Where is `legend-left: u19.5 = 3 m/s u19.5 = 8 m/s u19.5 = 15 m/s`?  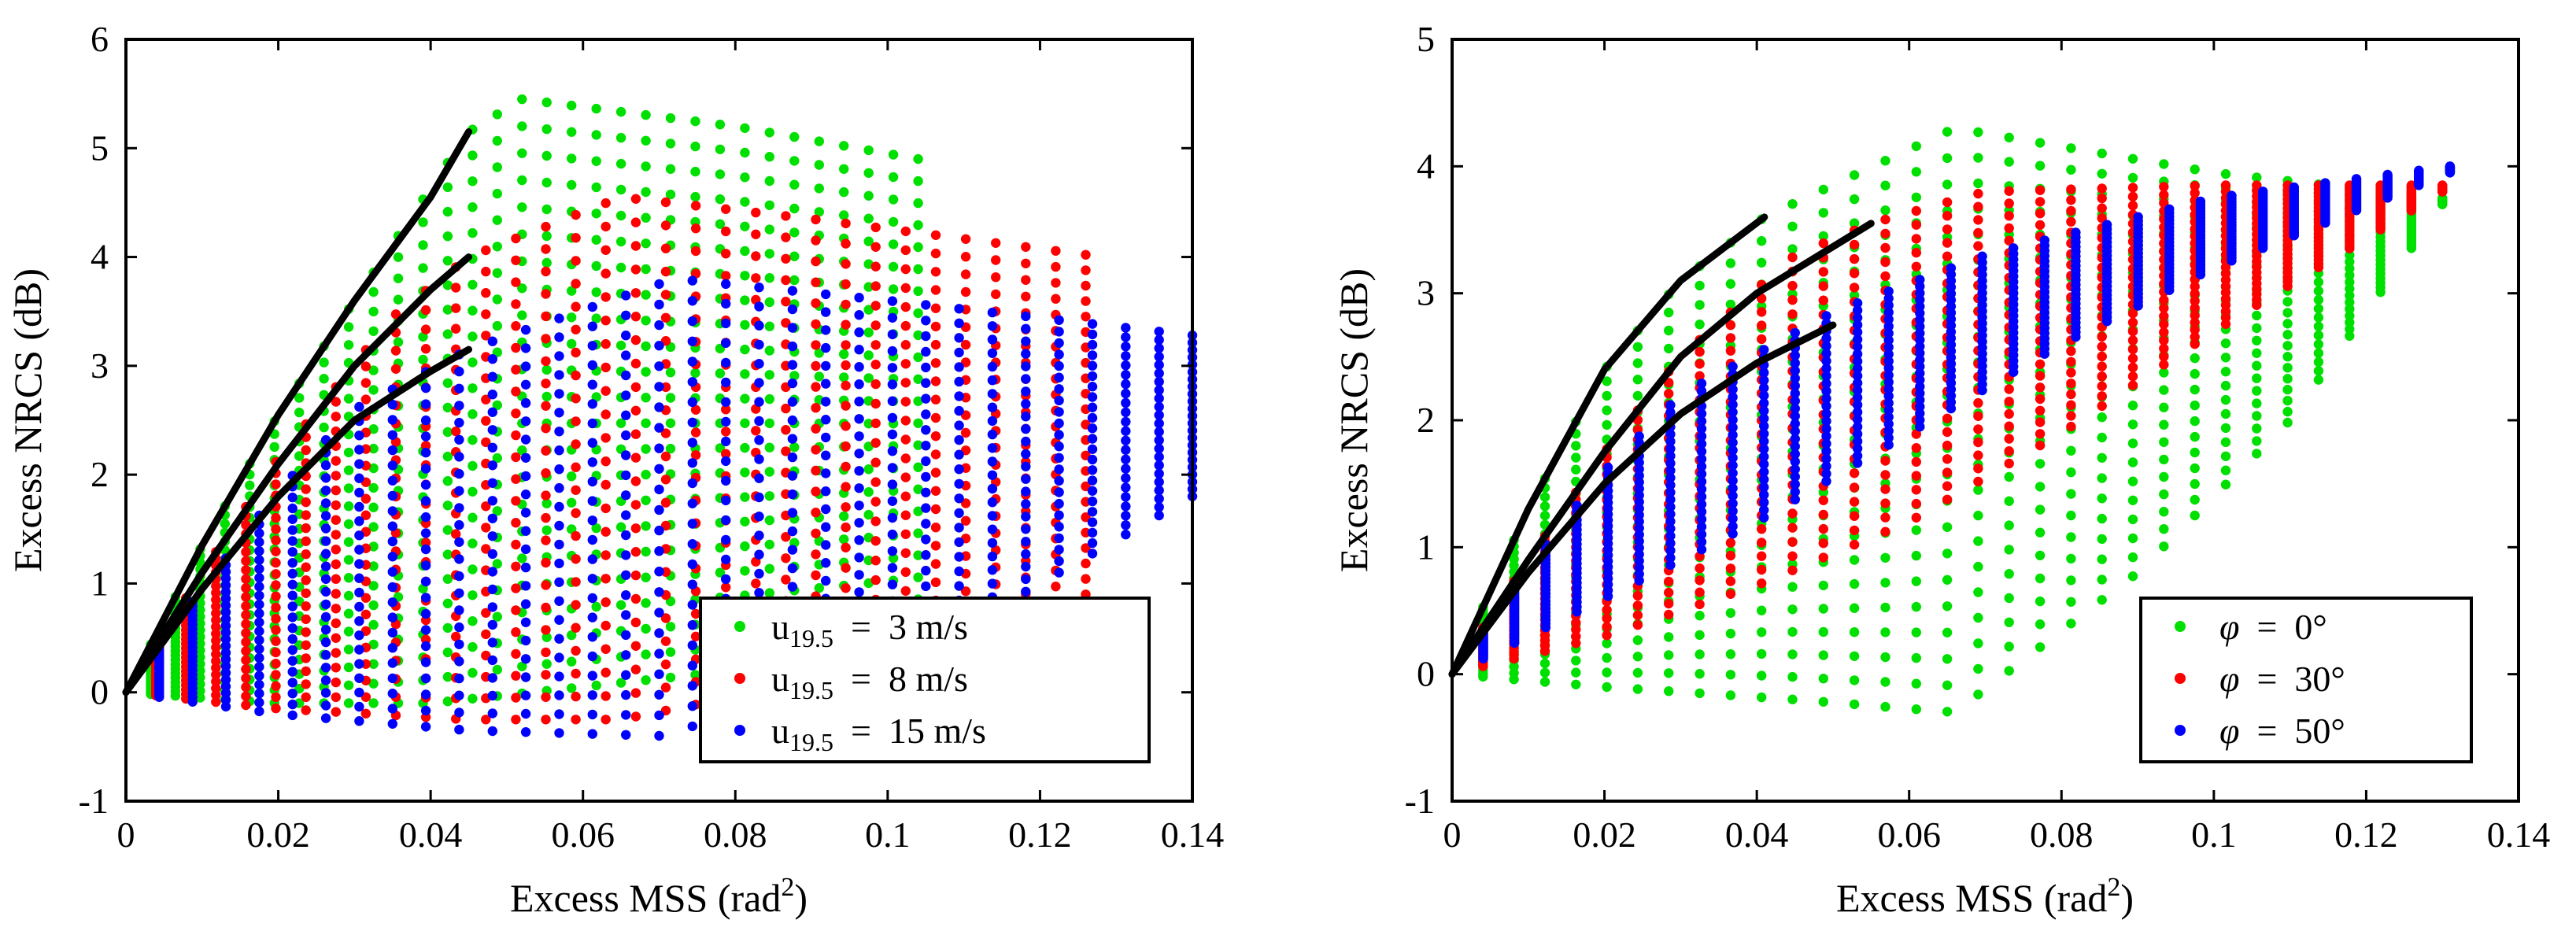
legend-left: u19.5 = 3 m/s u19.5 = 8 m/s u19.5 = 15 m/s is located at coordinates (925, 680).